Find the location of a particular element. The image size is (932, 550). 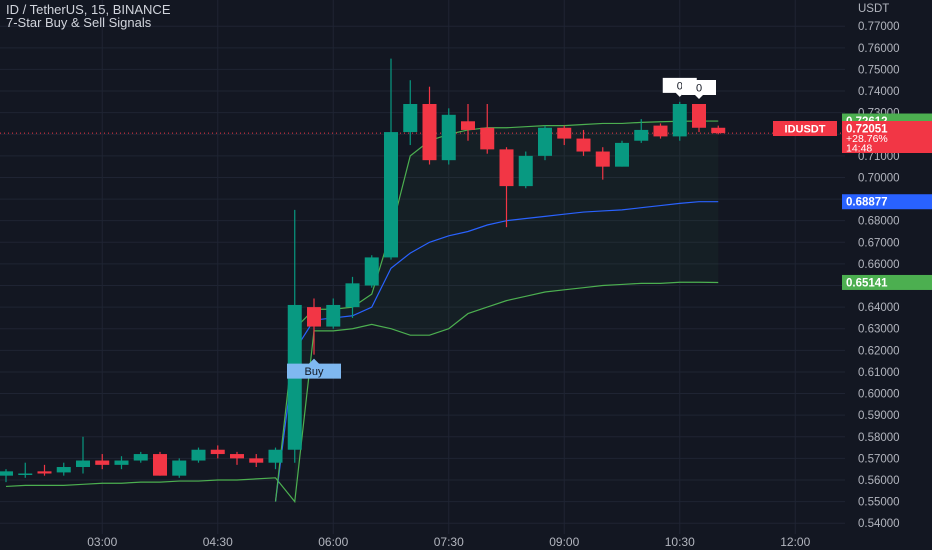

time-axis: 03:00 04:30 06:00 07:30 09:00 10:30 12:00 is located at coordinates (448, 542).